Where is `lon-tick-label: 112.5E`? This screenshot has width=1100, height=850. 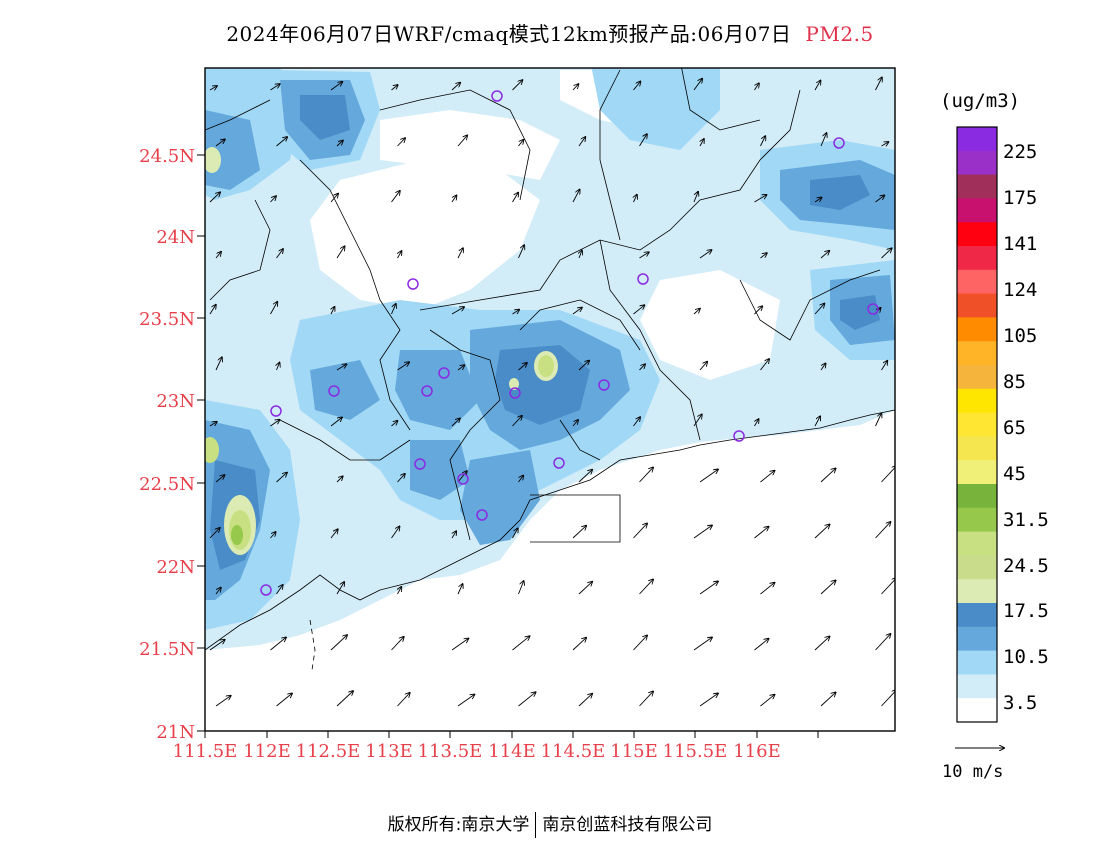
lon-tick-label: 112.5E is located at coordinates (328, 751).